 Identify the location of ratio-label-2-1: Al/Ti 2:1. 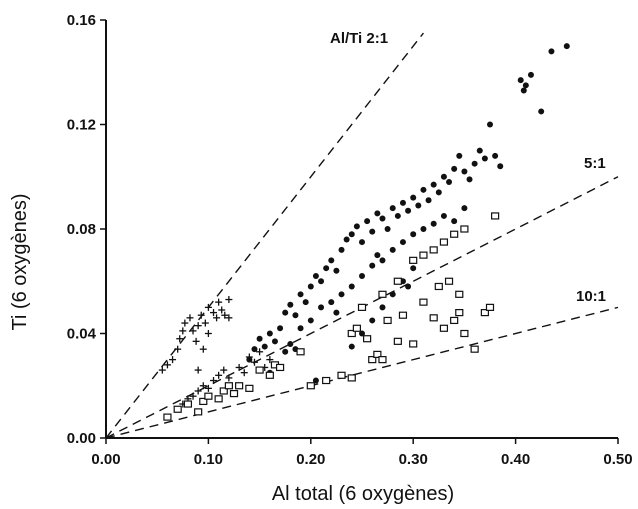
(359, 38).